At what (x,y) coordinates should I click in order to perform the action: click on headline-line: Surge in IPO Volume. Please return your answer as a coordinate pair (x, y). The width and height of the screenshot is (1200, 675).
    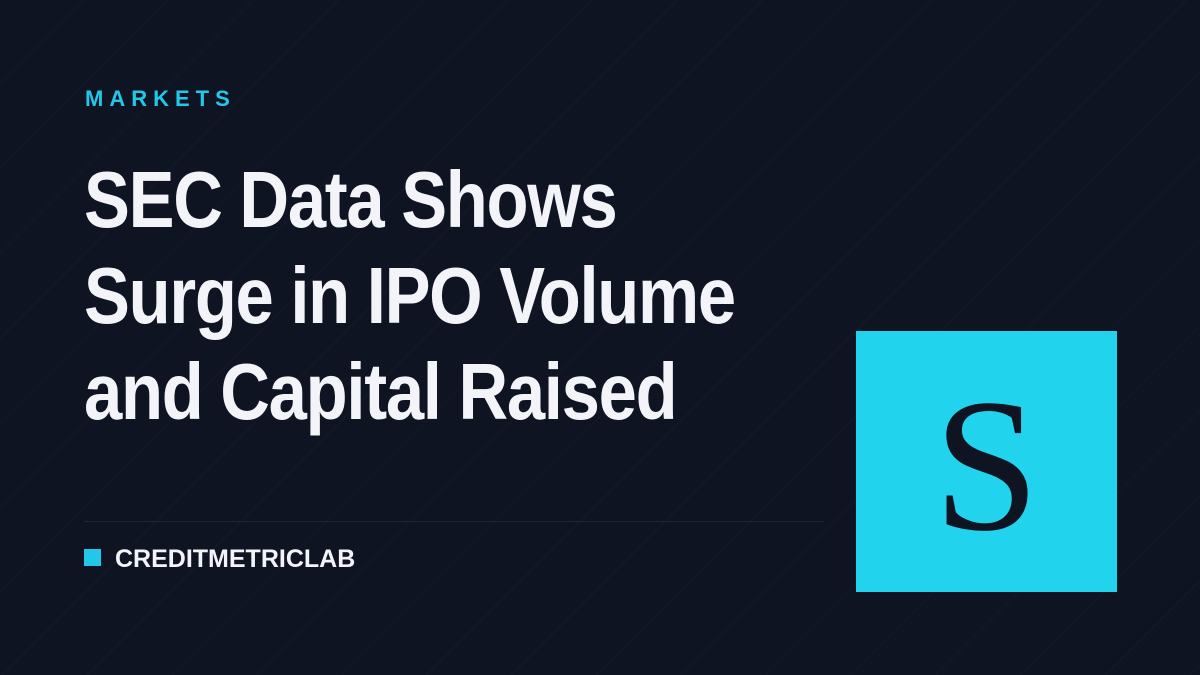
    Looking at the image, I should click on (410, 295).